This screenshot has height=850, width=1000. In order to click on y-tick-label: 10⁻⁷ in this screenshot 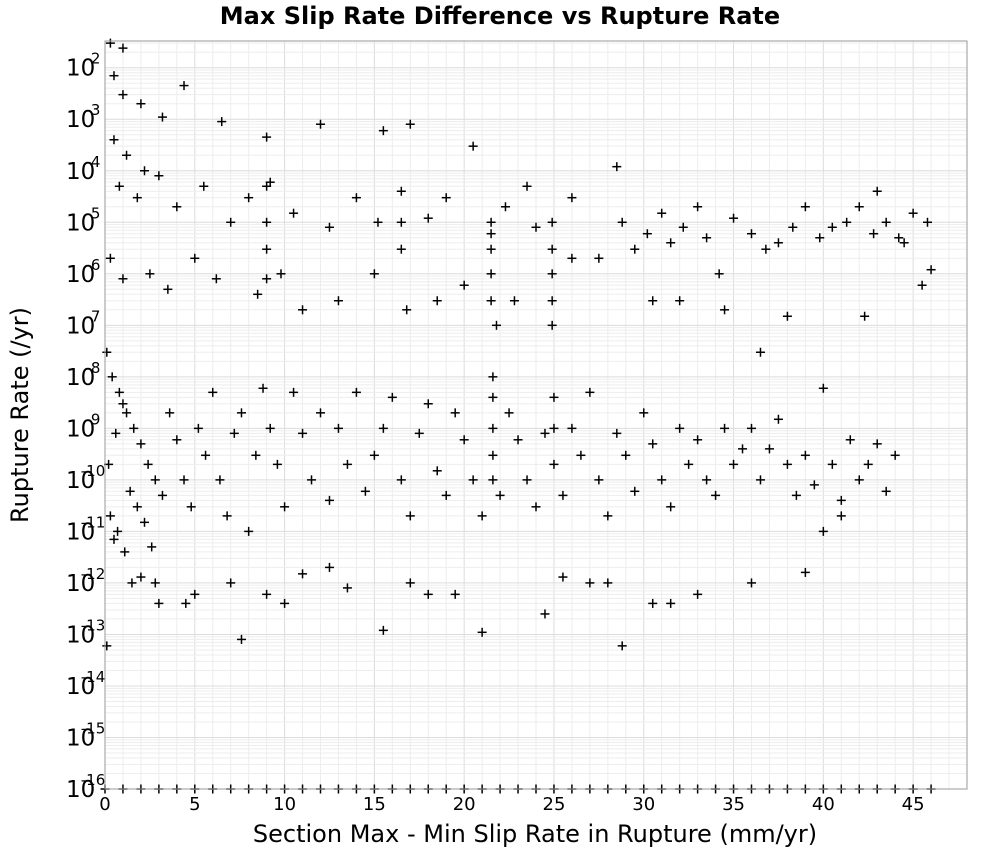, I will do `click(83, 323)`.